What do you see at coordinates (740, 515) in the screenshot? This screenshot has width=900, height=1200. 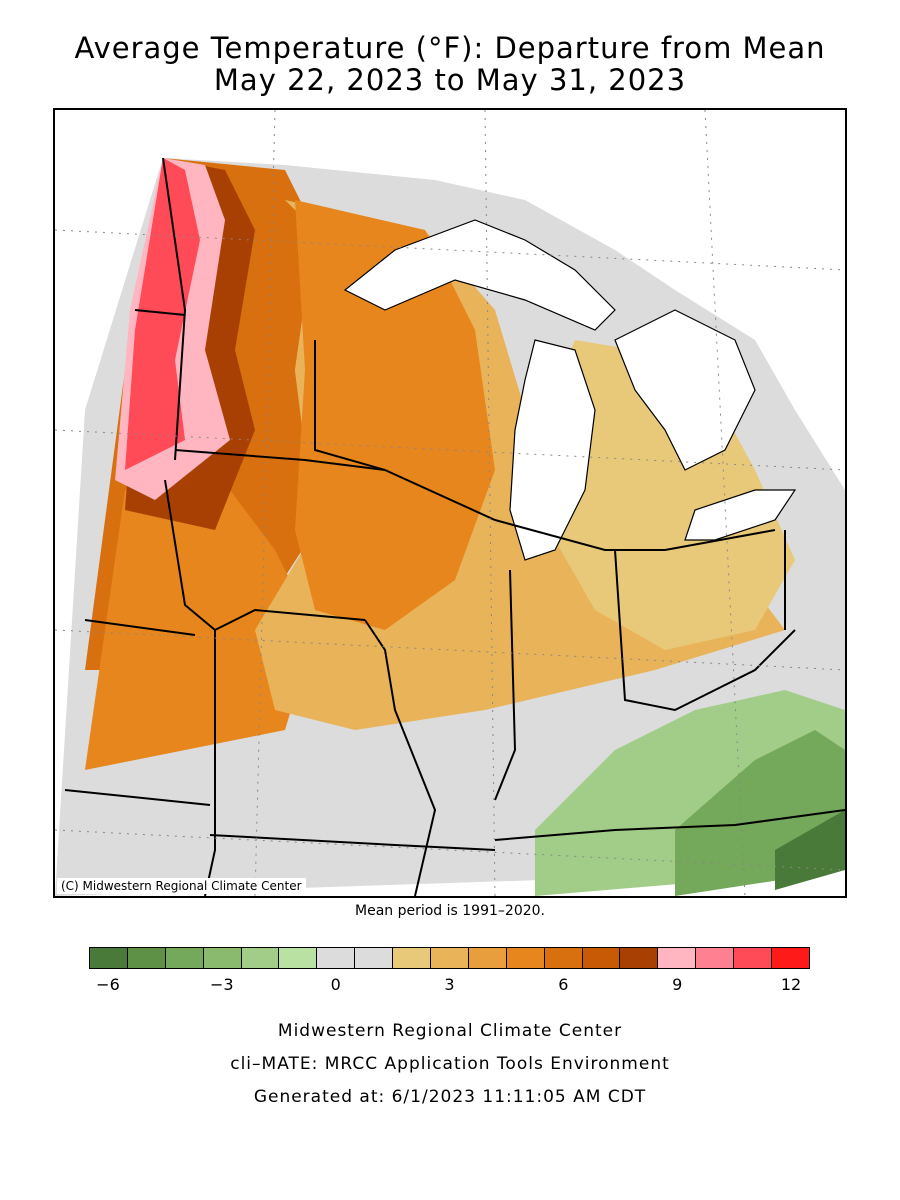 I see `lake-erie` at bounding box center [740, 515].